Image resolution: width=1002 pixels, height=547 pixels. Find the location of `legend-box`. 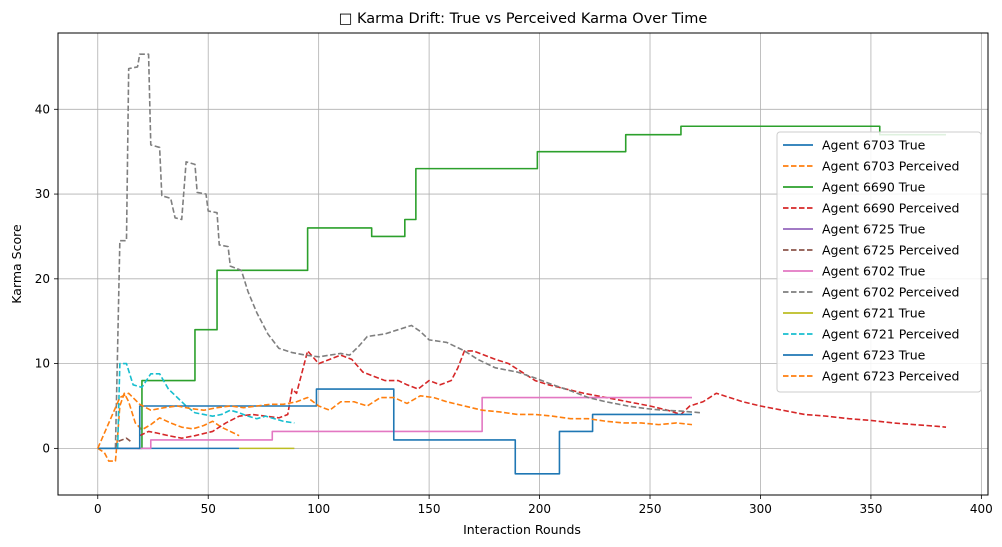

legend-box is located at coordinates (879, 262).